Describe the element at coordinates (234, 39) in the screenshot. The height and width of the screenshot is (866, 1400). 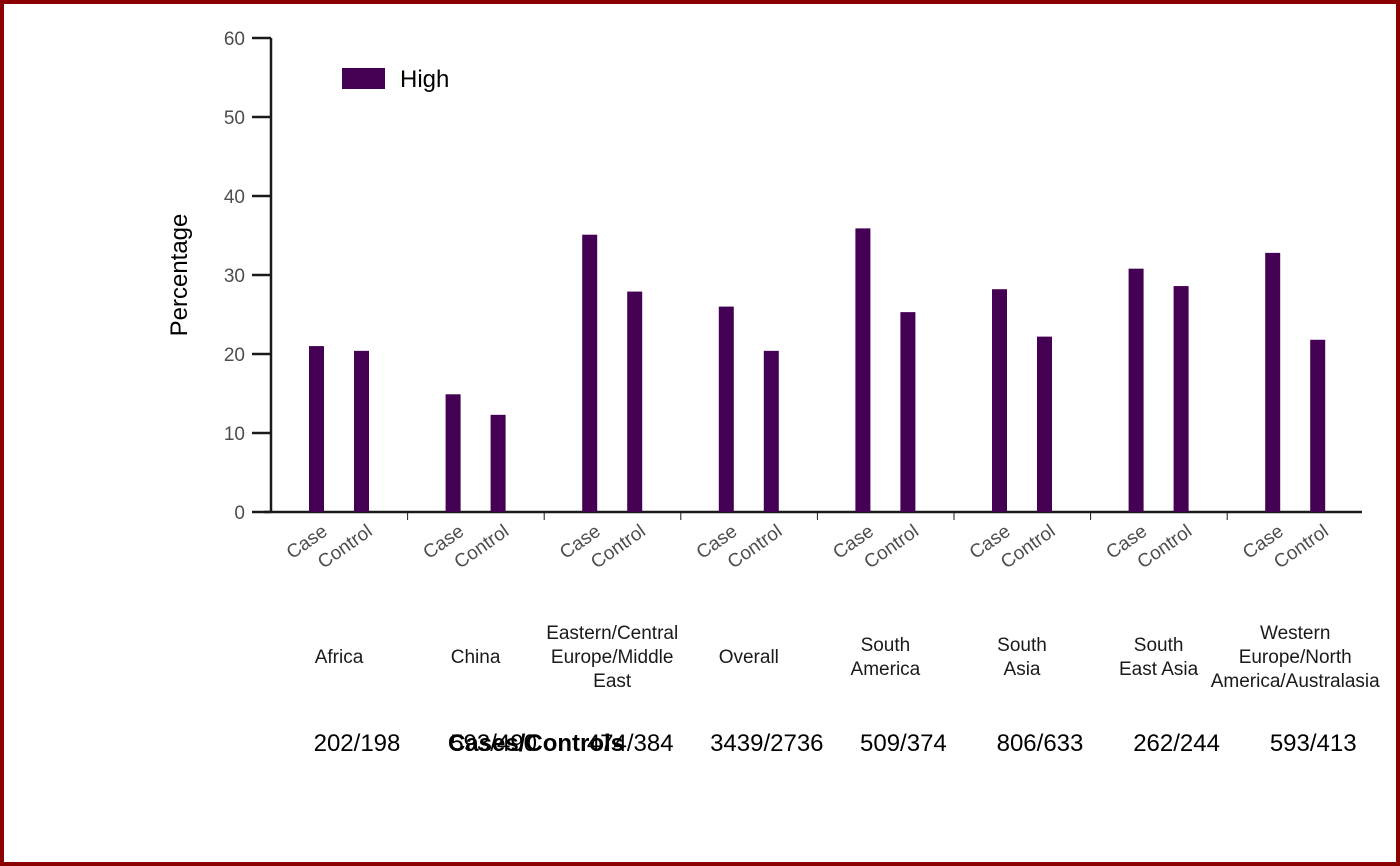
I see `y-tick-label: 60` at that location.